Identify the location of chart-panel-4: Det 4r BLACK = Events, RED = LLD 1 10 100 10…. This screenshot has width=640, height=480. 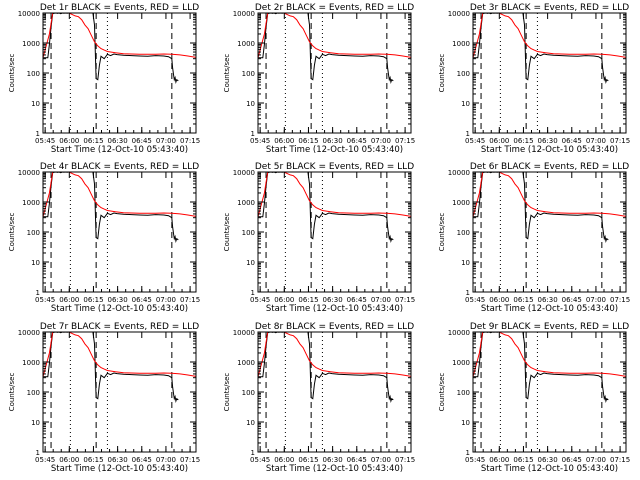
(104, 238).